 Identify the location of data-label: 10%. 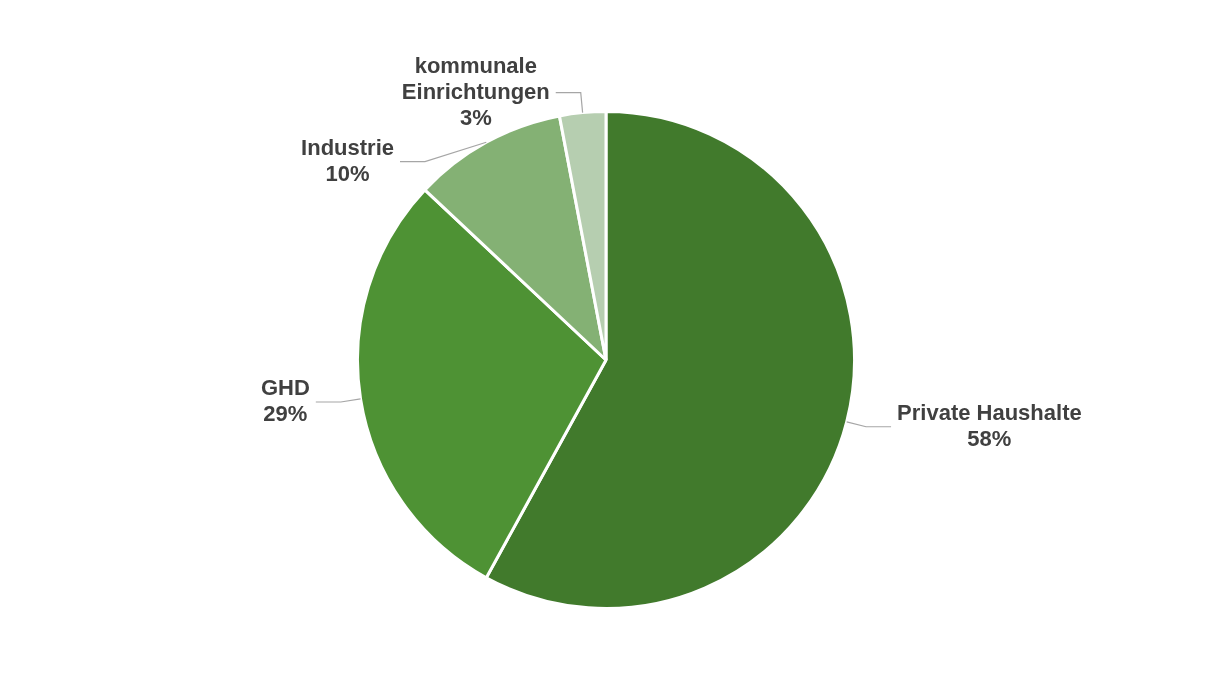
(347, 173).